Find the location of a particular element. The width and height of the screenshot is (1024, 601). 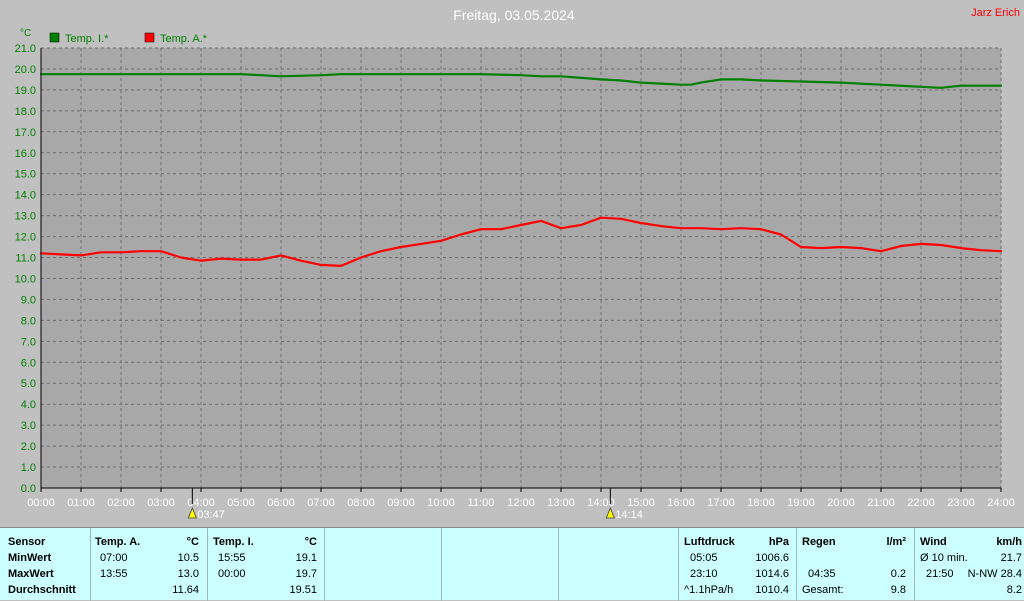

row-label-min: MinWert is located at coordinates (30, 558).